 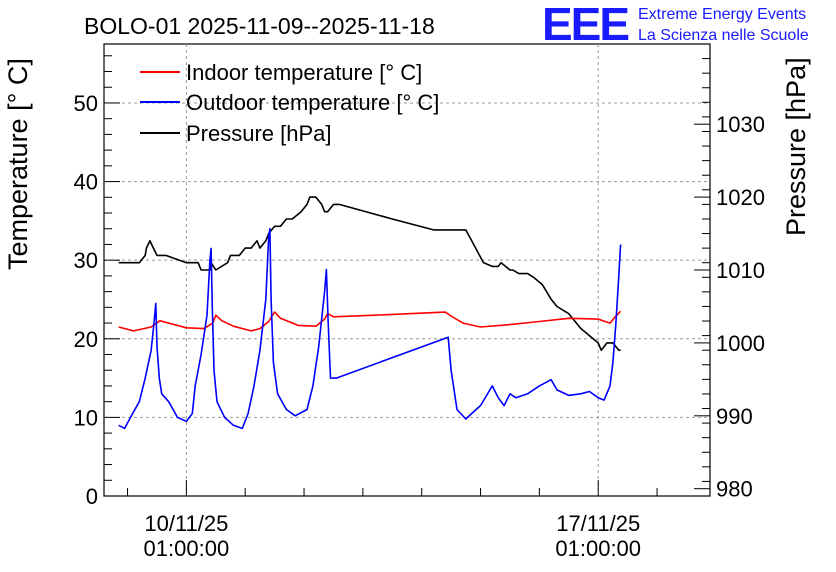 What do you see at coordinates (304, 72) in the screenshot?
I see `legend-label-indoor: Indoor temperature [° C]` at bounding box center [304, 72].